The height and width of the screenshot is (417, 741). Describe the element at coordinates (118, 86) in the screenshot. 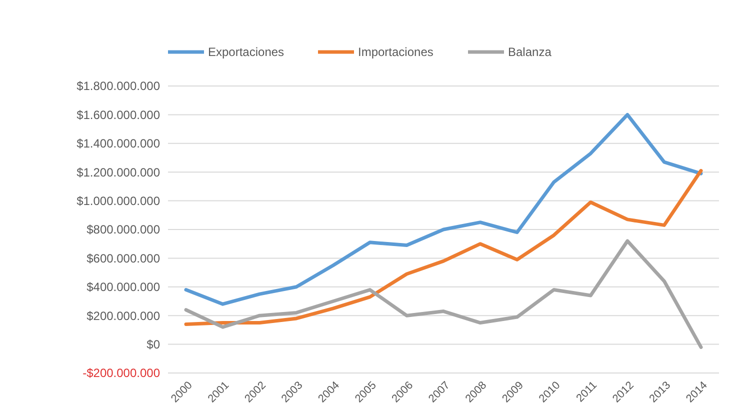

I see `y-tick-label: $1.800.000.000` at that location.